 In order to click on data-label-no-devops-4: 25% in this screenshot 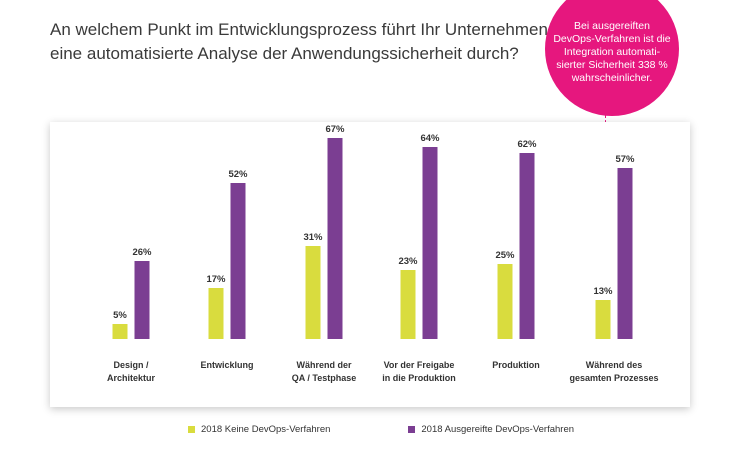, I will do `click(505, 255)`.